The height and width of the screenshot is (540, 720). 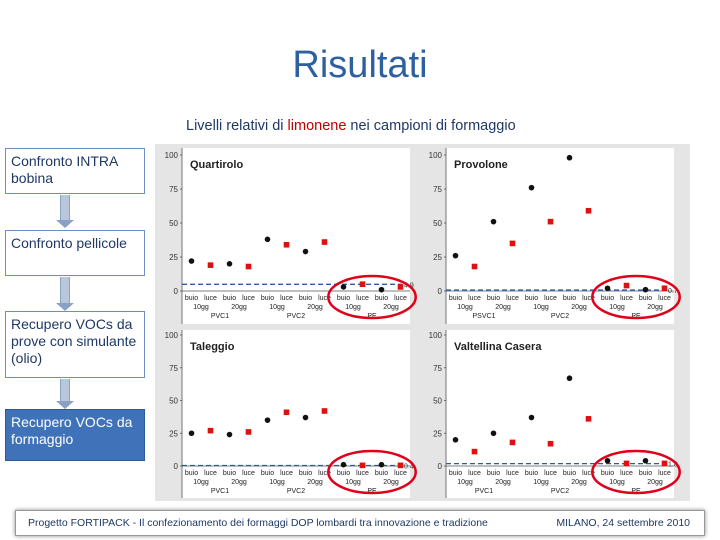 I want to click on chart-2-title: Provolone, so click(x=481, y=165).